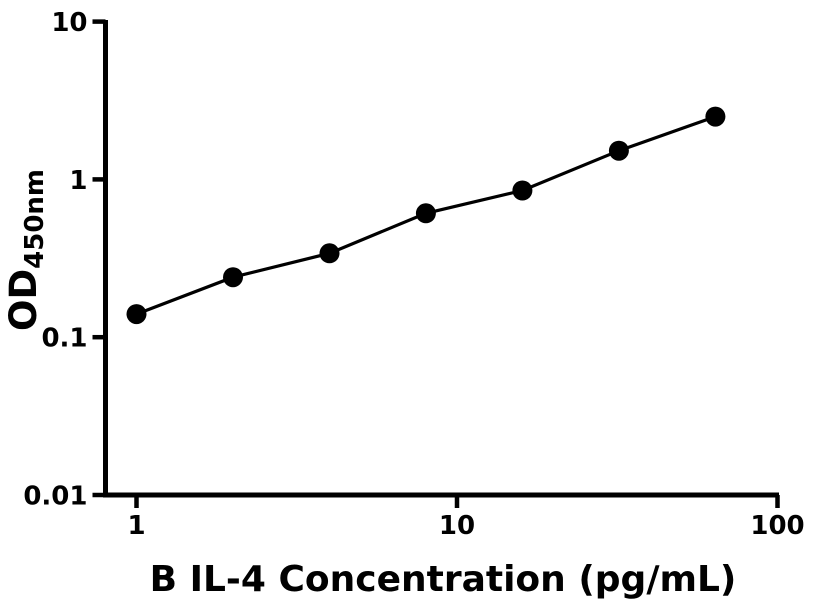 Image resolution: width=816 pixels, height=616 pixels. I want to click on x-tick-label: 100, so click(777, 526).